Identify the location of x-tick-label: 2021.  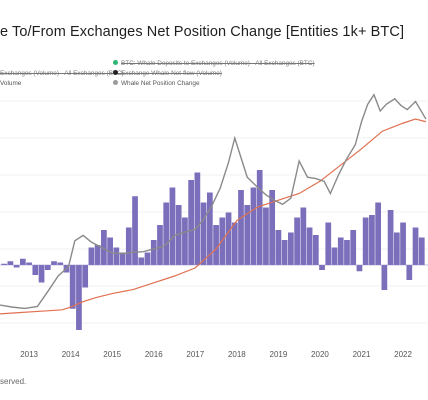
(362, 354).